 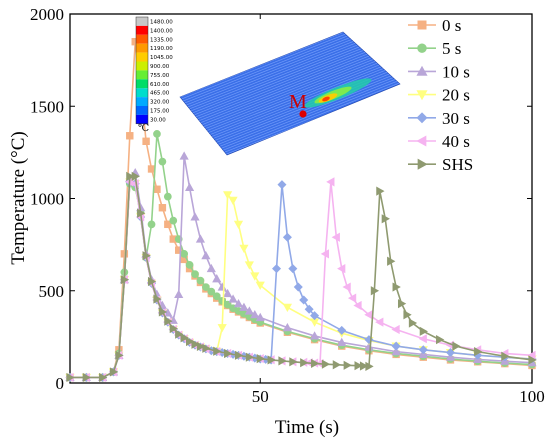 What do you see at coordinates (303, 114) in the screenshot?
I see `point-m-marker` at bounding box center [303, 114].